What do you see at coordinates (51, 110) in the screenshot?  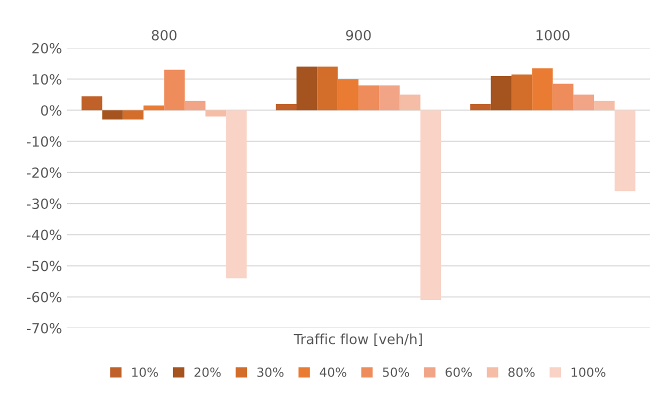 I see `y-tick-label: 0%` at bounding box center [51, 110].